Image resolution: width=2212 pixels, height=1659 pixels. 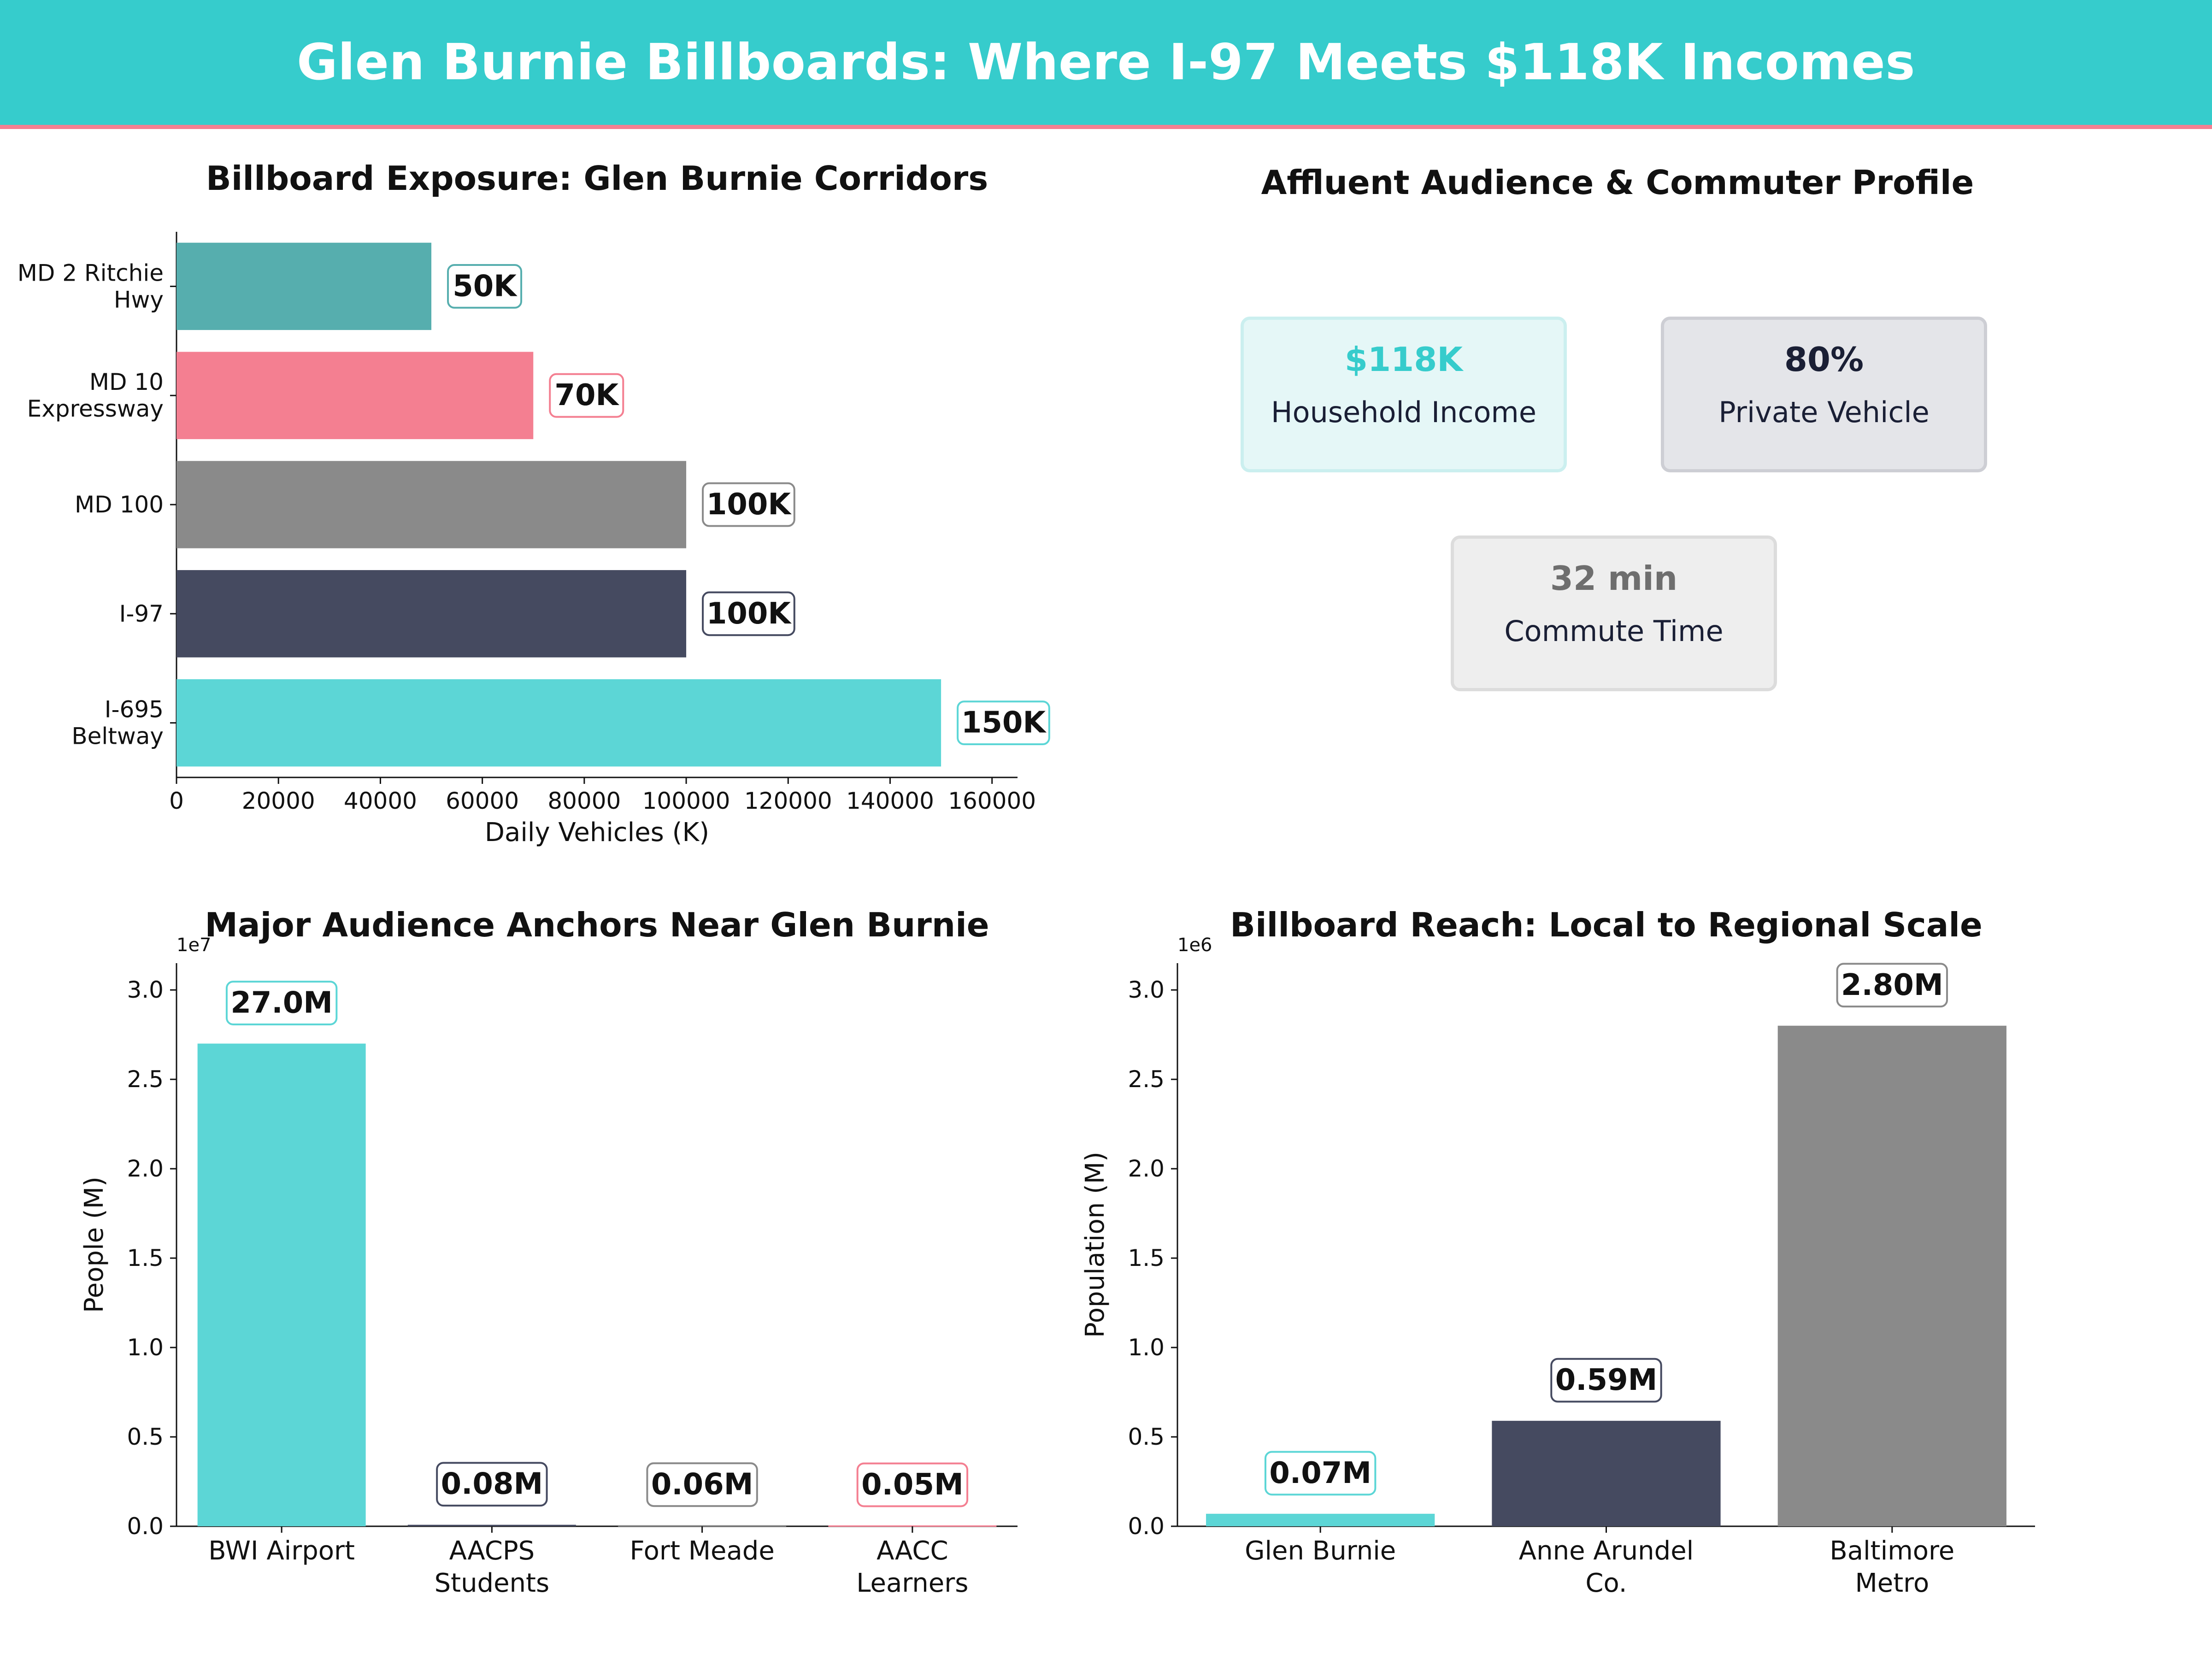 I want to click on kpi-label: Household Income, so click(x=1403, y=412).